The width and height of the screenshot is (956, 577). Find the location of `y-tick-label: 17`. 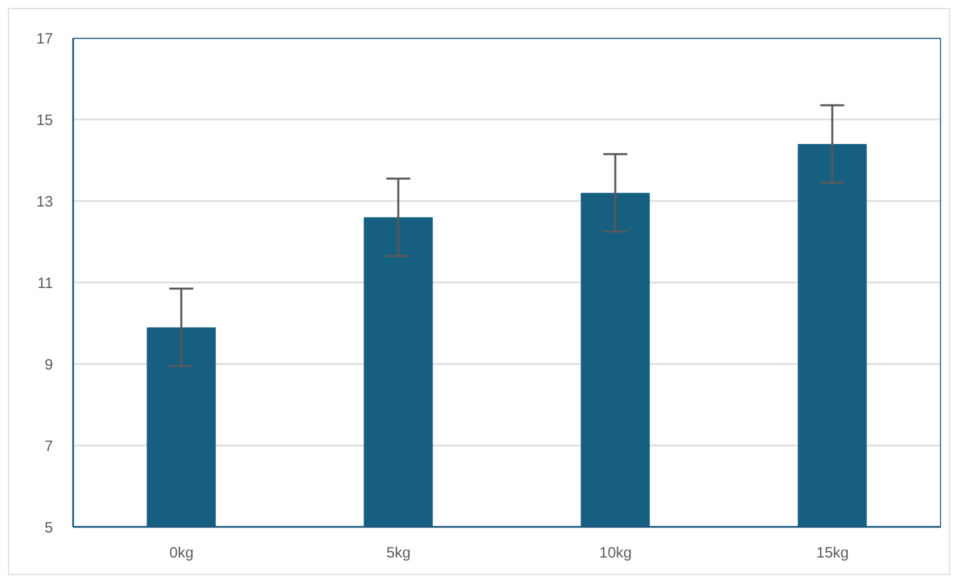

y-tick-label: 17 is located at coordinates (44, 39).